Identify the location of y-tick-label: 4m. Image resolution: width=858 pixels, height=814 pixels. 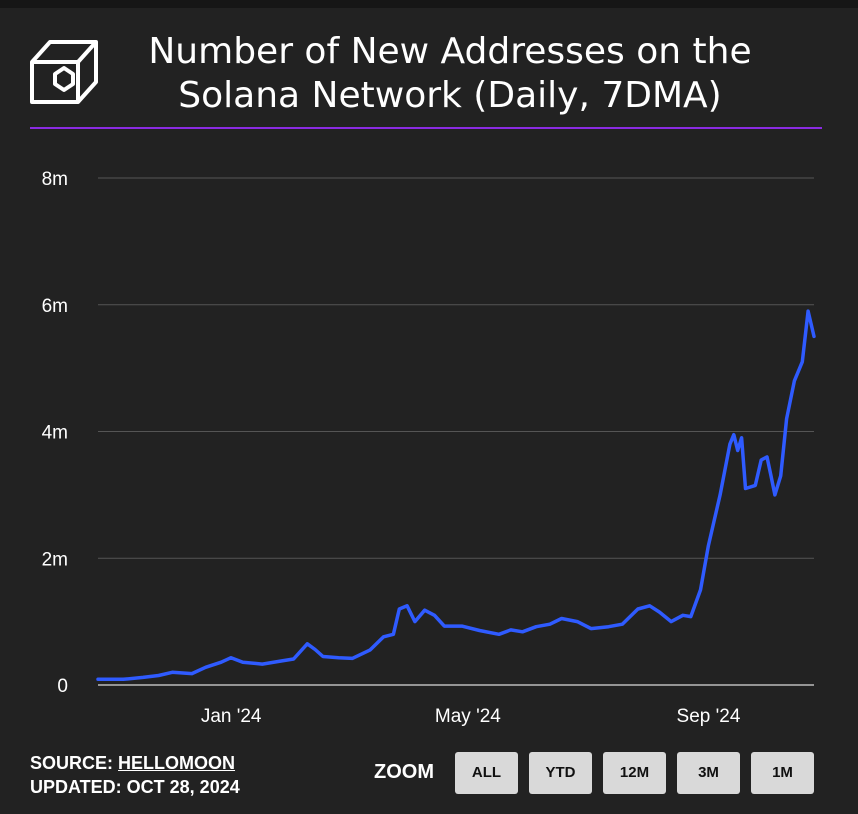
(55, 433).